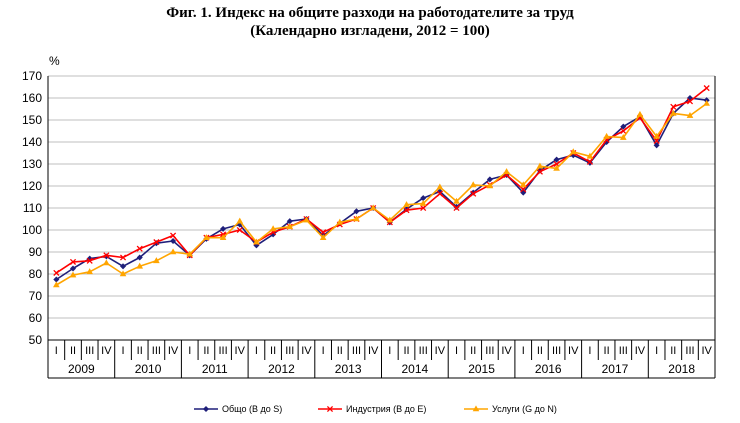  Describe the element at coordinates (36, 318) in the screenshot. I see `y-tick-label: 60` at that location.